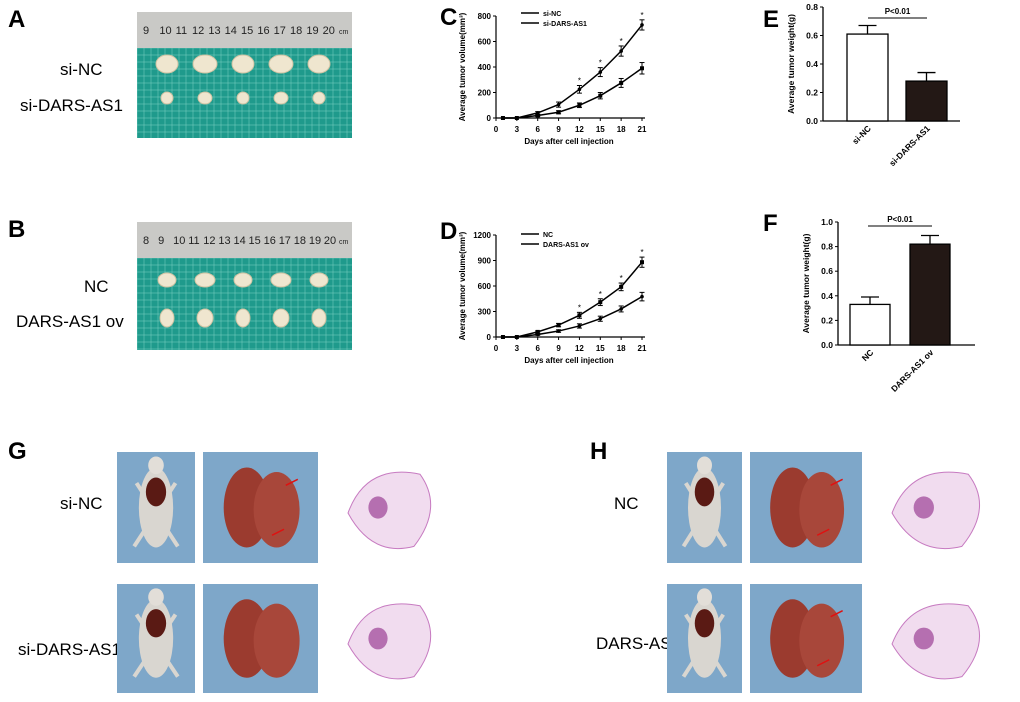  What do you see at coordinates (389, 641) in the screenshot?
I see `tissue-section` at bounding box center [389, 641].